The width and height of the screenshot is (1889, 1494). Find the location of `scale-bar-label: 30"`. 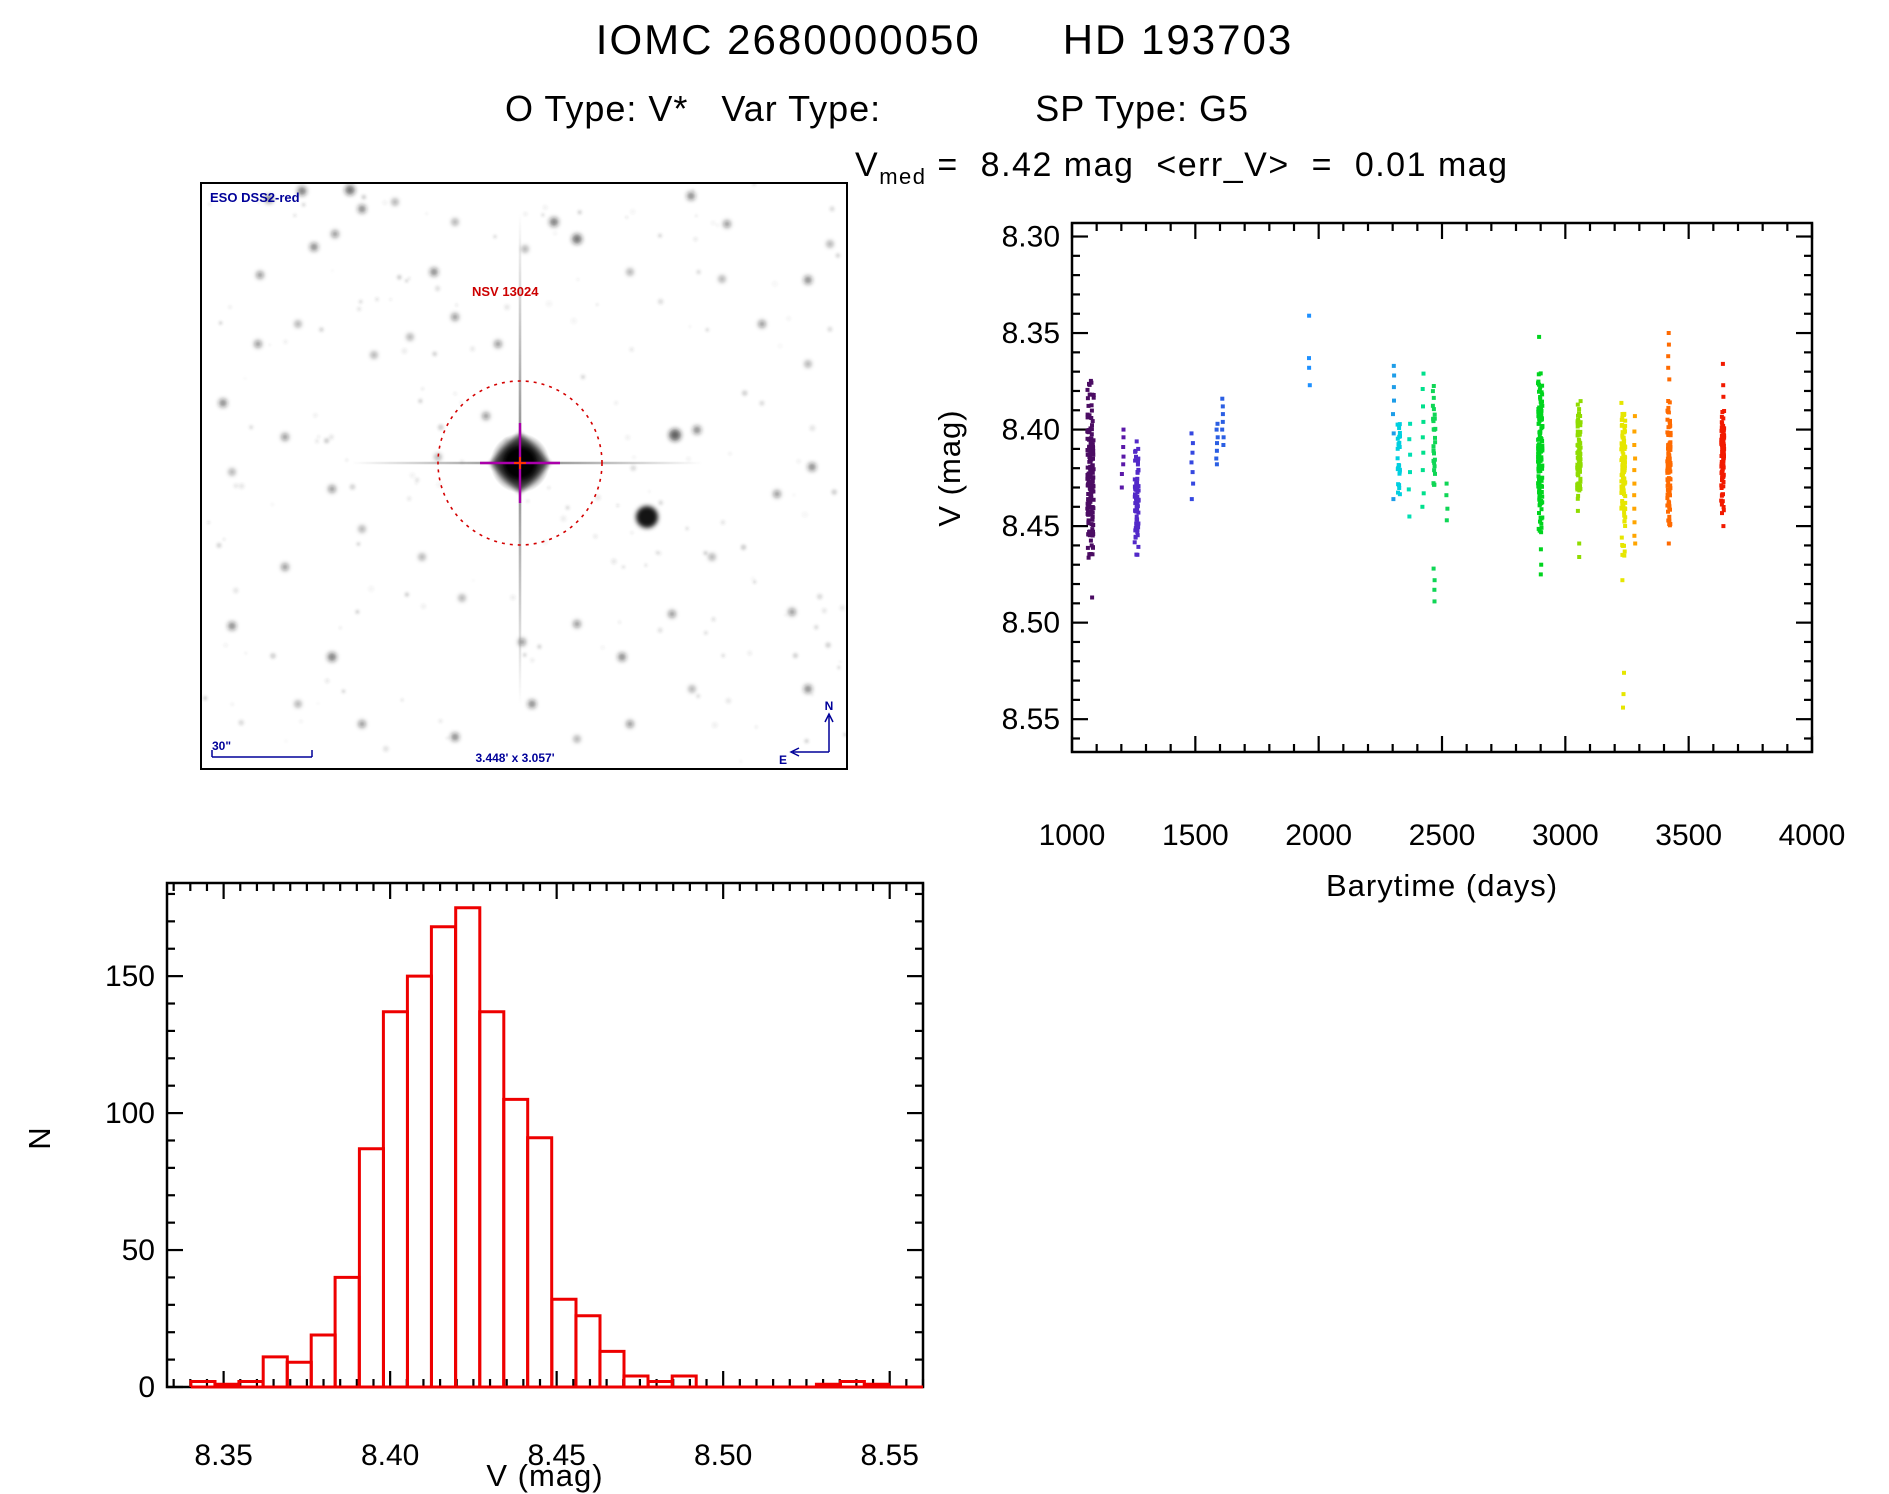

scale-bar-label: 30" is located at coordinates (221, 746).